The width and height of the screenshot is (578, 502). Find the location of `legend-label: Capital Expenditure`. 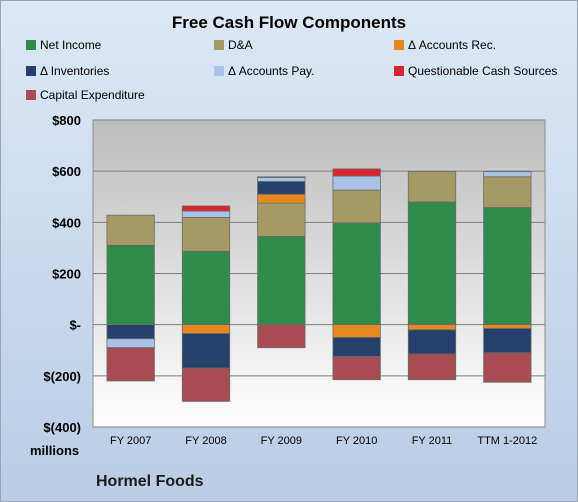

legend-label: Capital Expenditure is located at coordinates (92, 95).